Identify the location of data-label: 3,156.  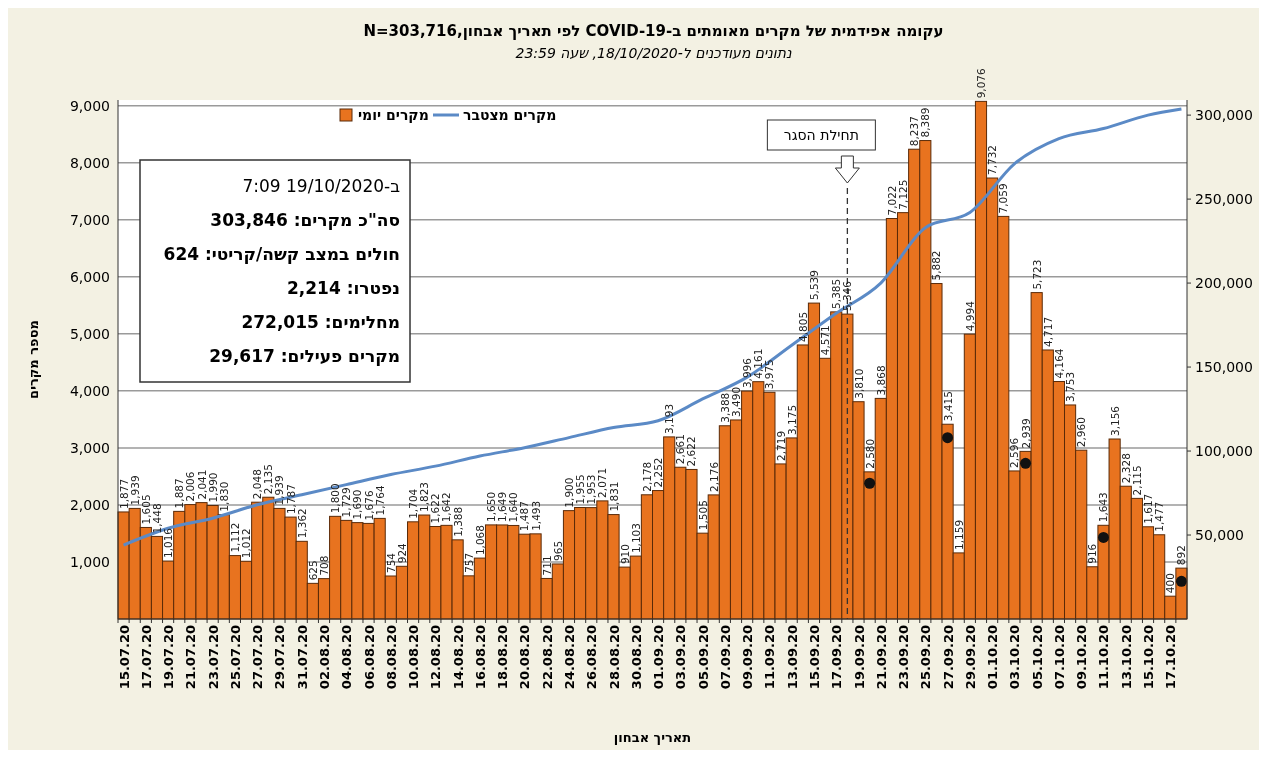
(1114, 420).